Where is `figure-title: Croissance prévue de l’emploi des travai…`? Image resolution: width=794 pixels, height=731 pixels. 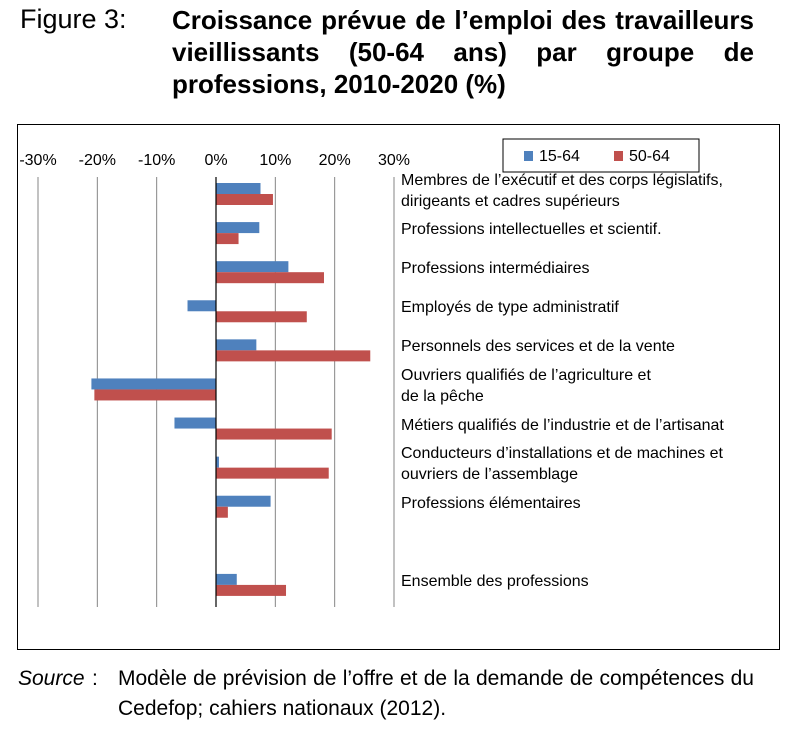 figure-title: Croissance prévue de l’emploi des travai… is located at coordinates (463, 52).